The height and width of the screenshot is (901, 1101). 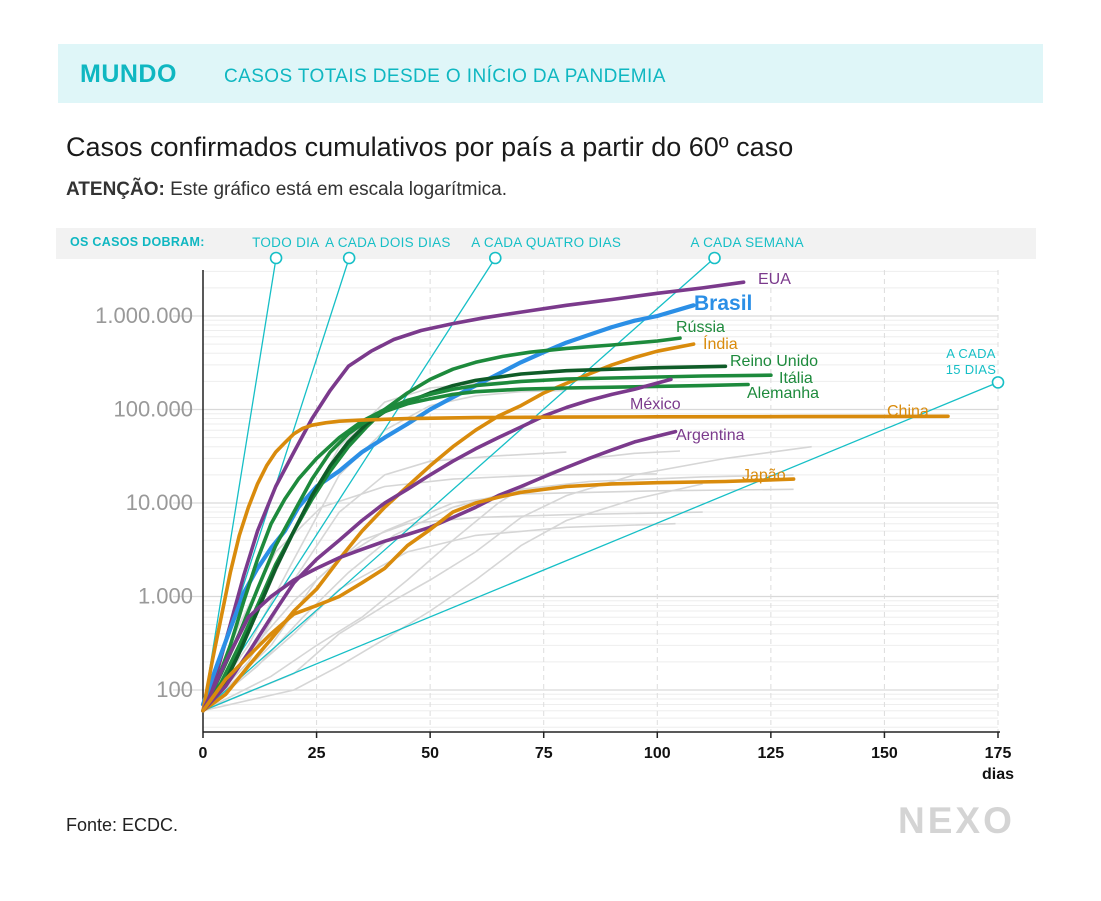 What do you see at coordinates (710, 435) in the screenshot?
I see `series-label: Argentina` at bounding box center [710, 435].